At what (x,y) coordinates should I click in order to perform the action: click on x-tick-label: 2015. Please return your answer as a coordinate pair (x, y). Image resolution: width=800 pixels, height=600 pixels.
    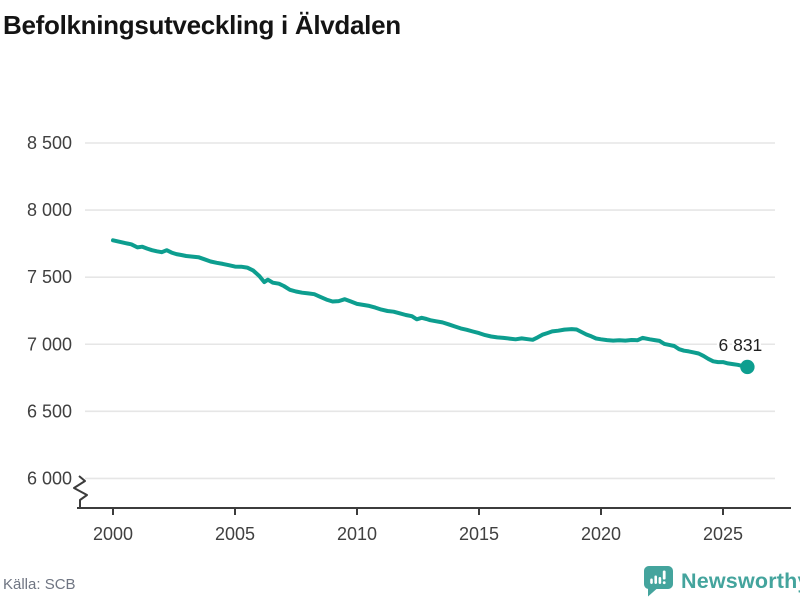
    Looking at the image, I should click on (479, 534).